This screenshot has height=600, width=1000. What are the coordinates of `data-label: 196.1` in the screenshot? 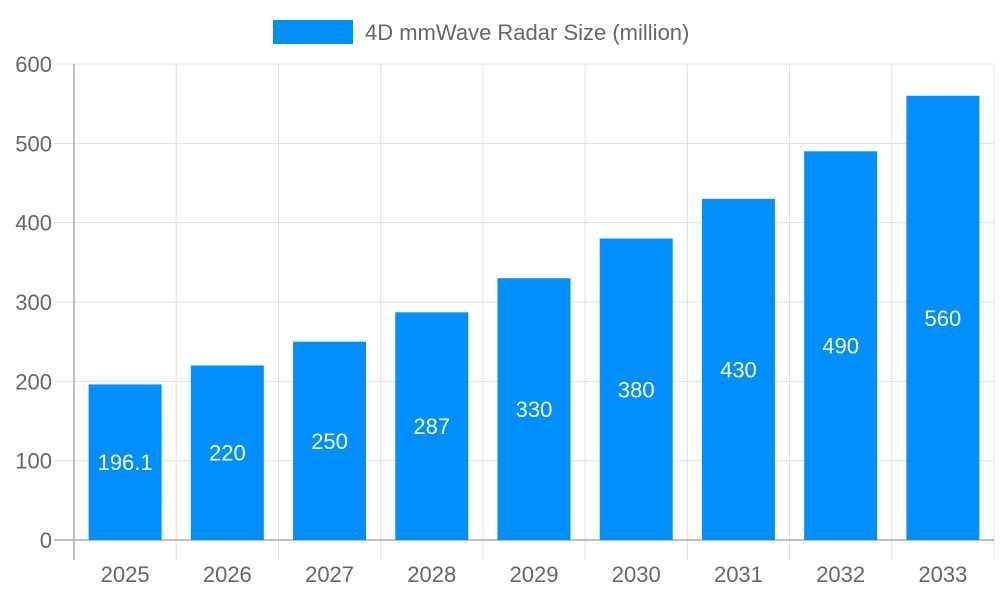 It's located at (125, 462).